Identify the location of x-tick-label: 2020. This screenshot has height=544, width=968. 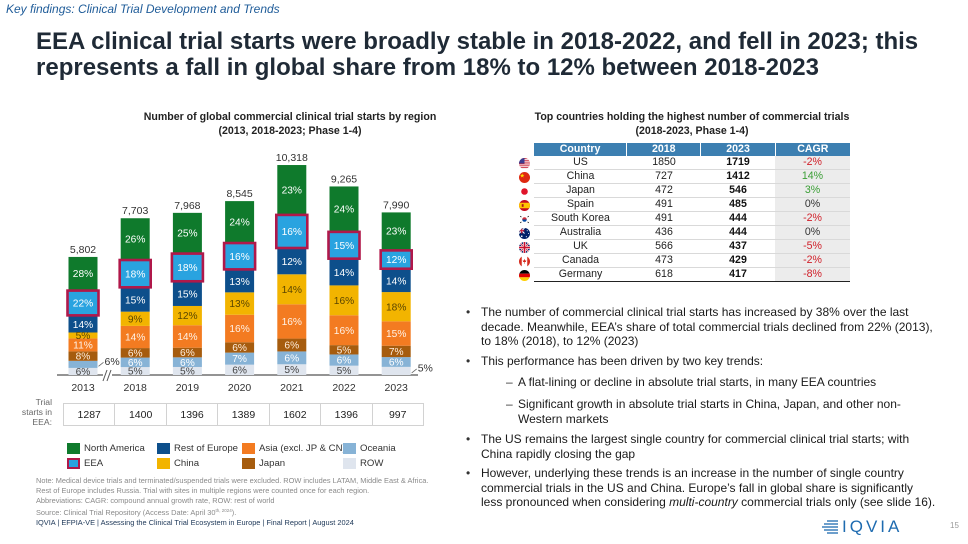
(240, 388).